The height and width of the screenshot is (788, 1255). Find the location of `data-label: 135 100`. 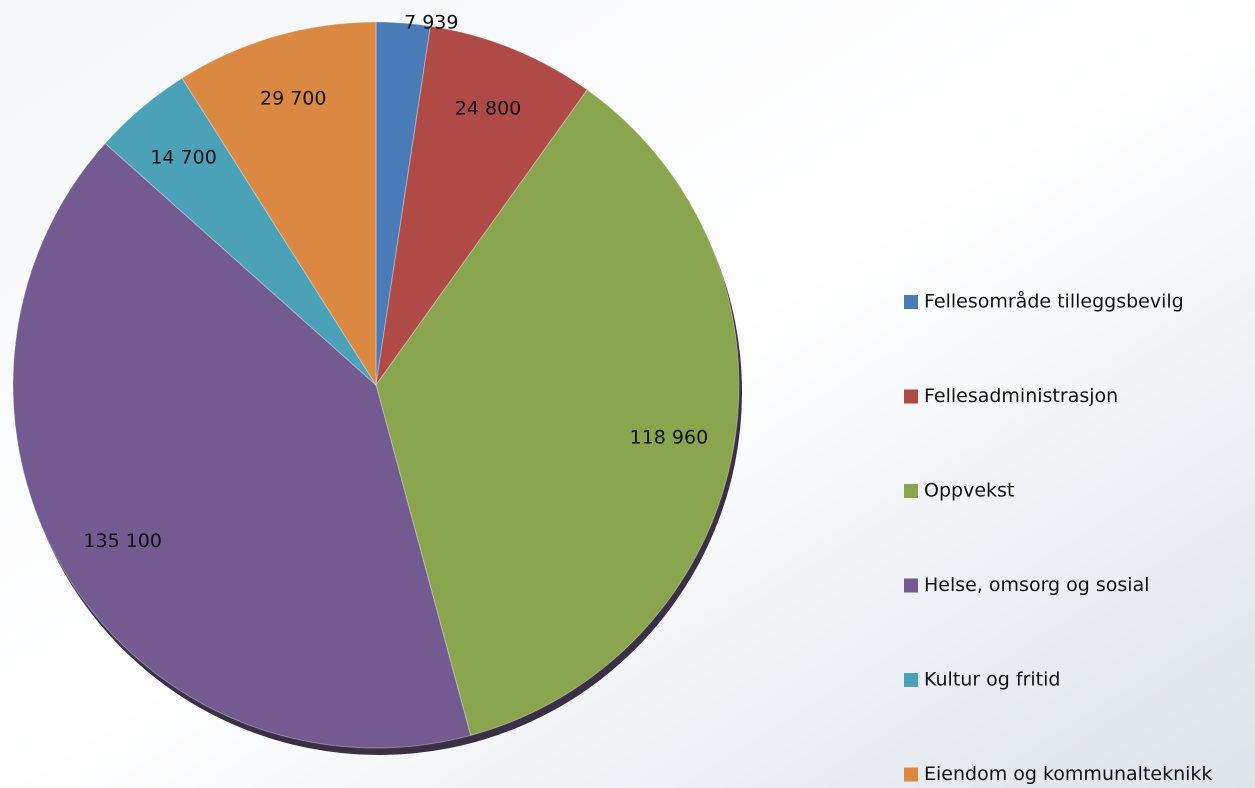

data-label: 135 100 is located at coordinates (122, 541).